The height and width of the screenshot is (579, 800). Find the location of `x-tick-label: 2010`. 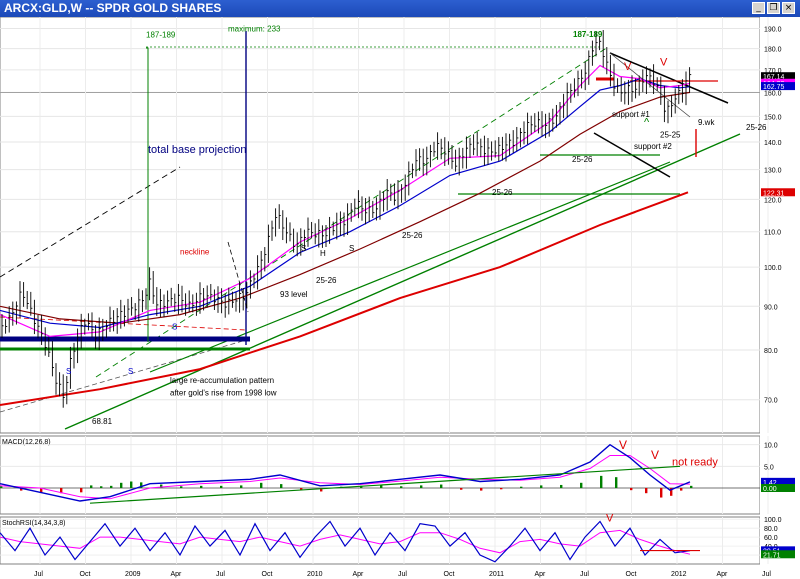

x-tick-label: 2010 is located at coordinates (315, 574).